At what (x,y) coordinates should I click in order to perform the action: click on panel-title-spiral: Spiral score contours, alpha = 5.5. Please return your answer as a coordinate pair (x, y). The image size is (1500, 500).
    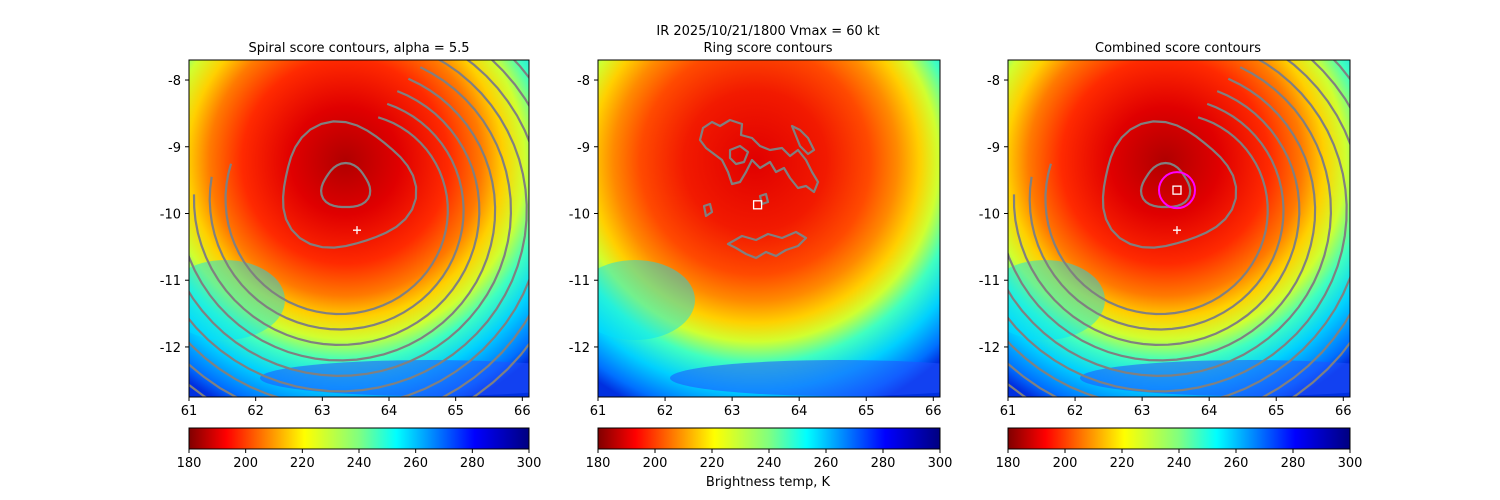
    Looking at the image, I should click on (358, 48).